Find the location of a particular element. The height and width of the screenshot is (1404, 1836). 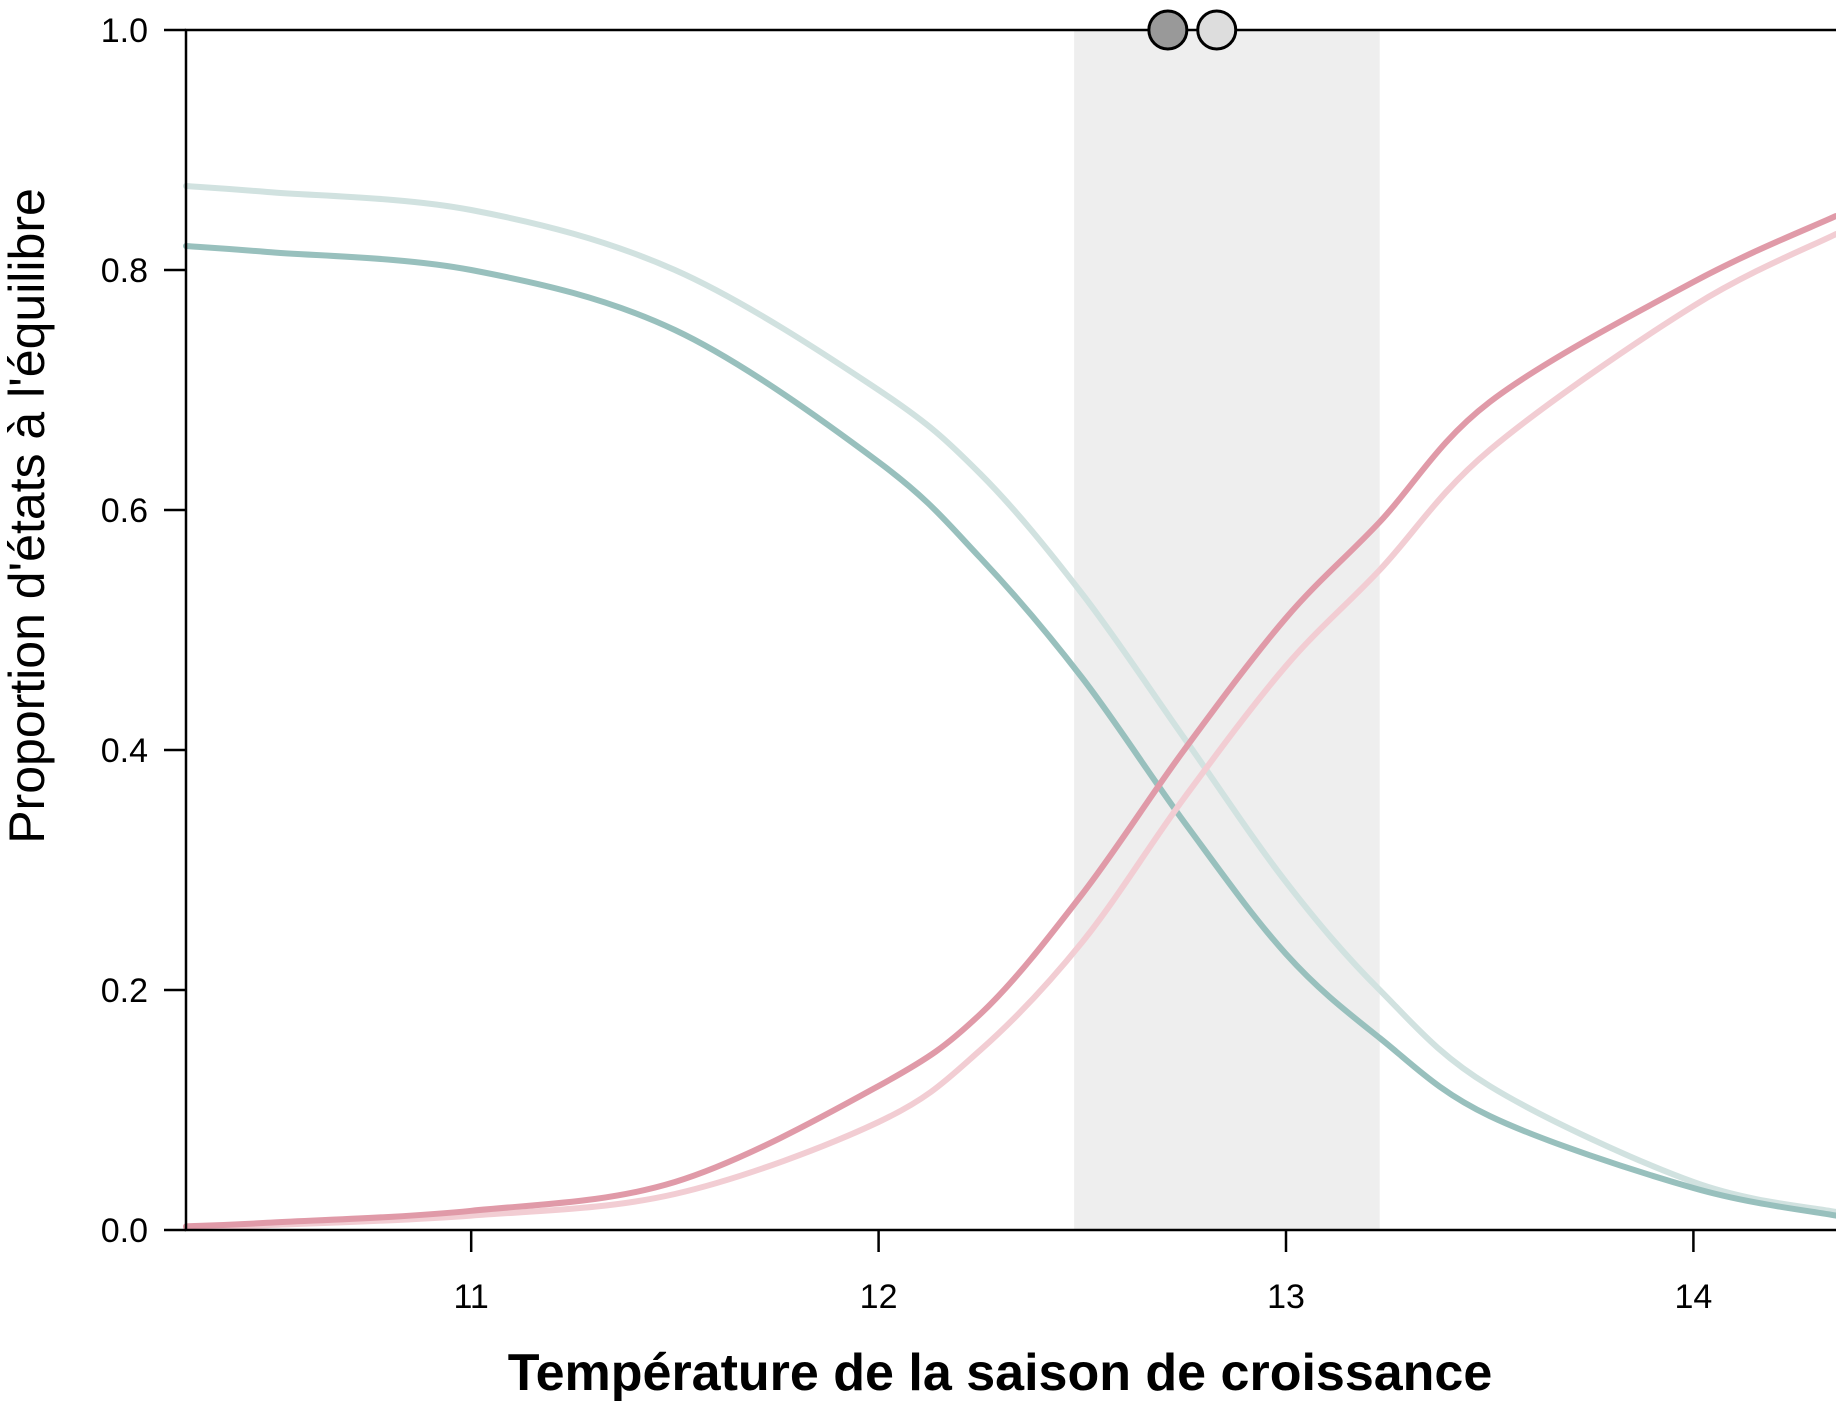

point-layer is located at coordinates (1192, 30).